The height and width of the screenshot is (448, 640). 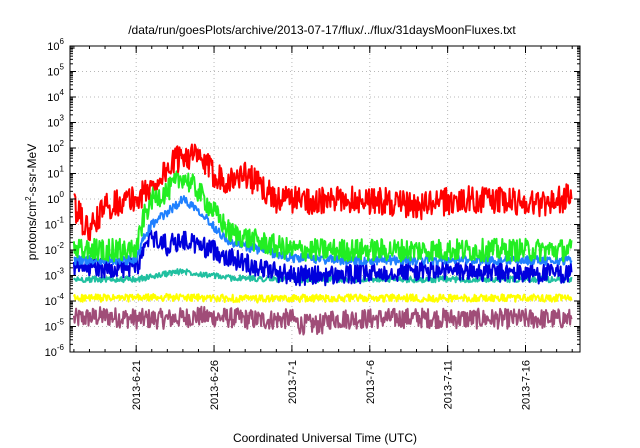 I want to click on y-tick-exp: 1, so click(x=62, y=169).